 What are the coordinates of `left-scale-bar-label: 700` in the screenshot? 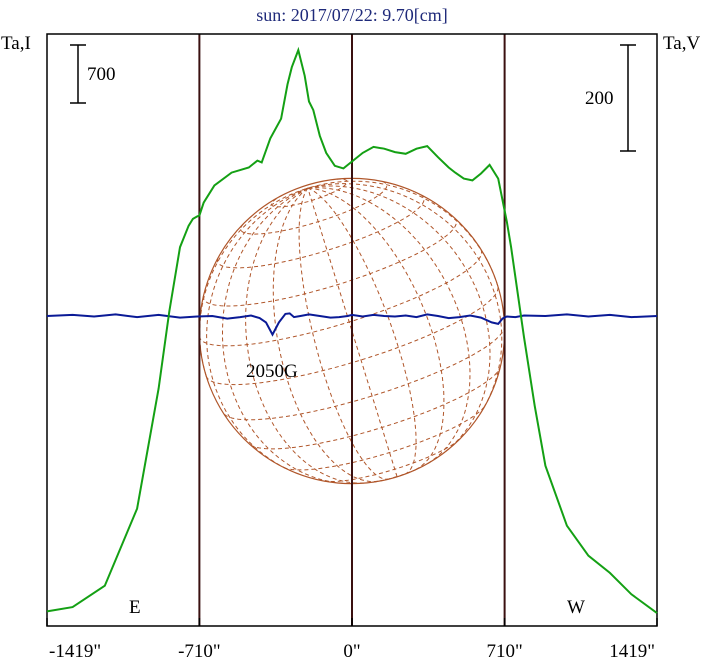 It's located at (101, 74).